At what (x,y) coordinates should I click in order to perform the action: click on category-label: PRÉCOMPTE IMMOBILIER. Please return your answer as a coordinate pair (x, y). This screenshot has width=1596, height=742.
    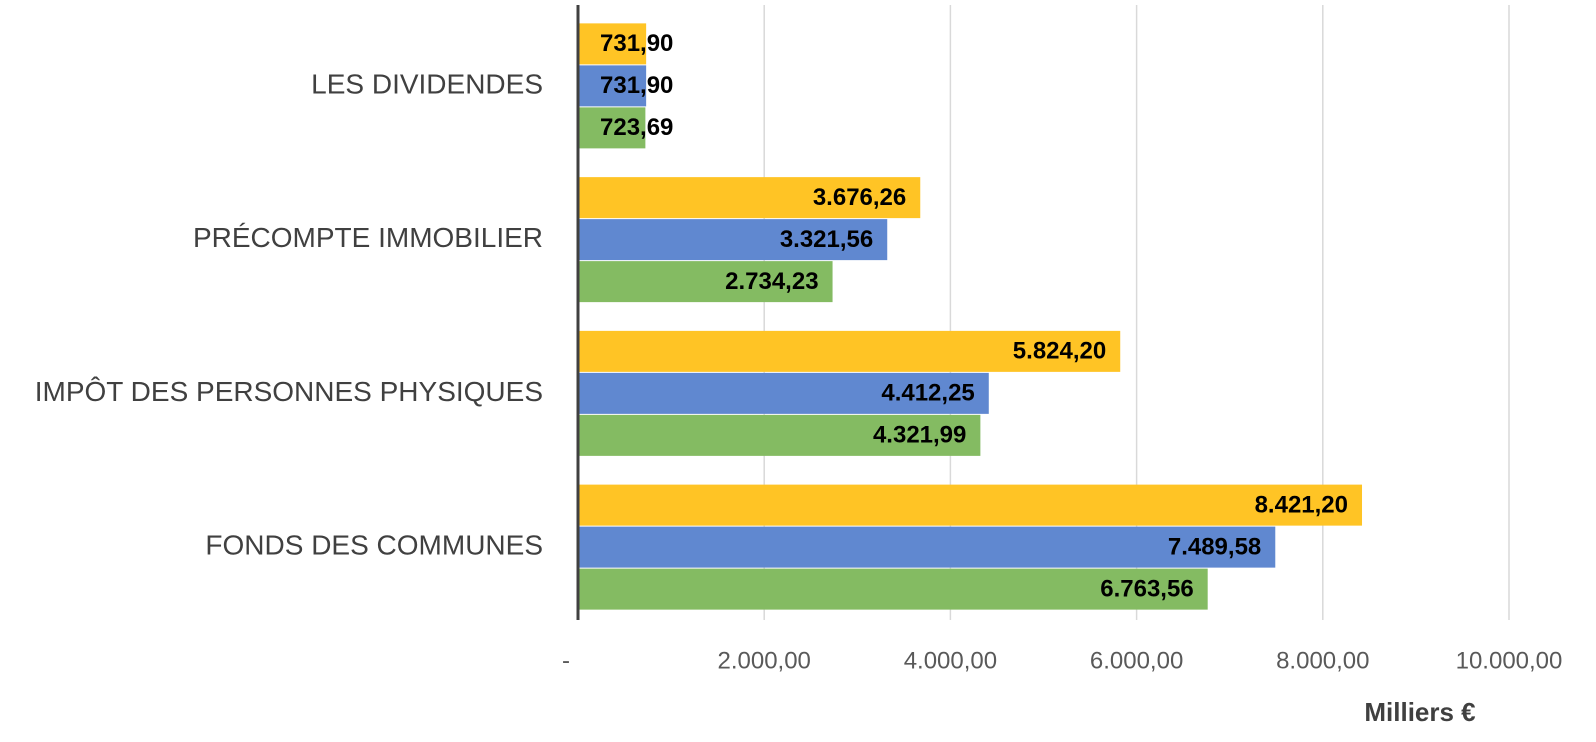
    Looking at the image, I should click on (368, 237).